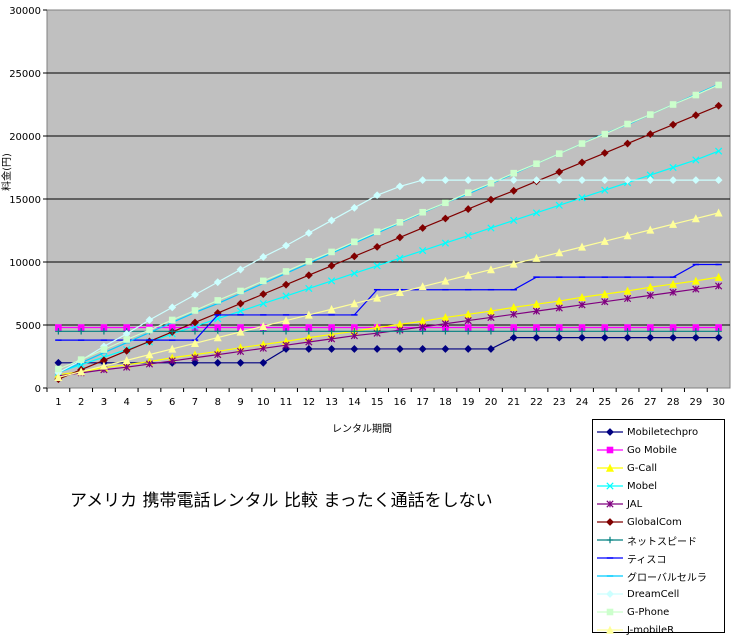  What do you see at coordinates (536, 402) in the screenshot?
I see `x-tick-label: 22` at bounding box center [536, 402].